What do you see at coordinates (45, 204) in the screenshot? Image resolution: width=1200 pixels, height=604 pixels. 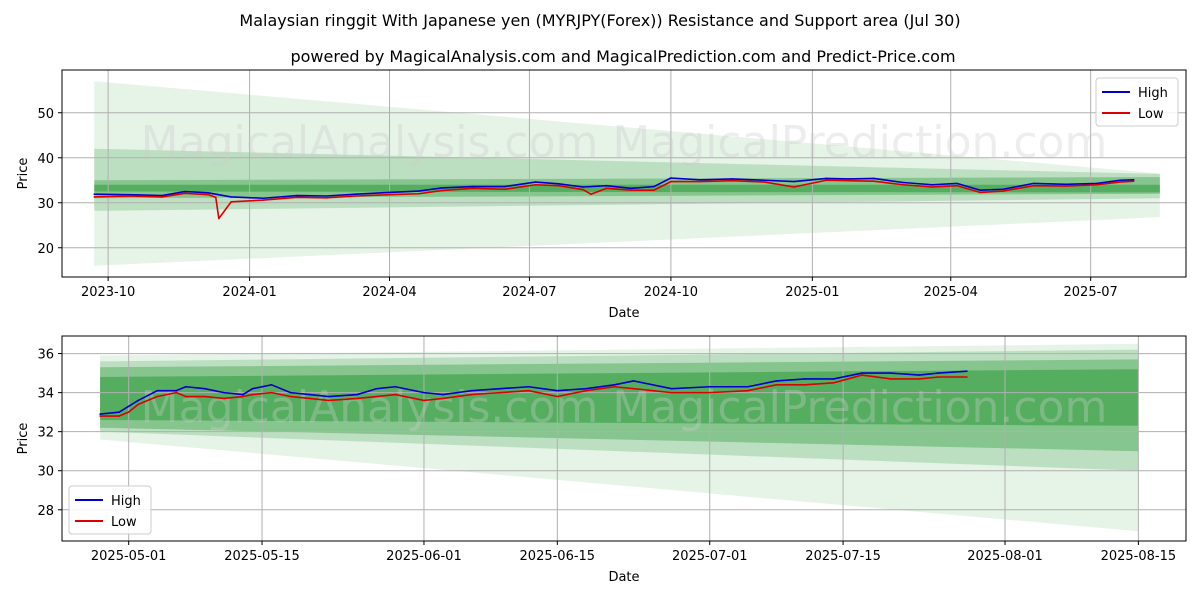 I see `y-tick-label: 30` at bounding box center [45, 204].